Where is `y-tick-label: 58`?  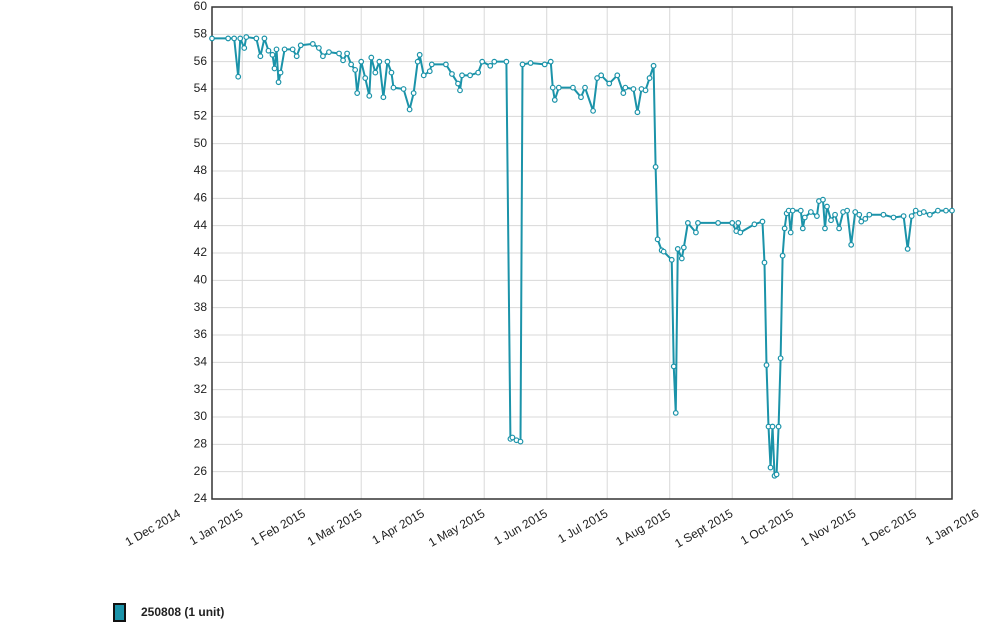 y-tick-label: 58 is located at coordinates (201, 34).